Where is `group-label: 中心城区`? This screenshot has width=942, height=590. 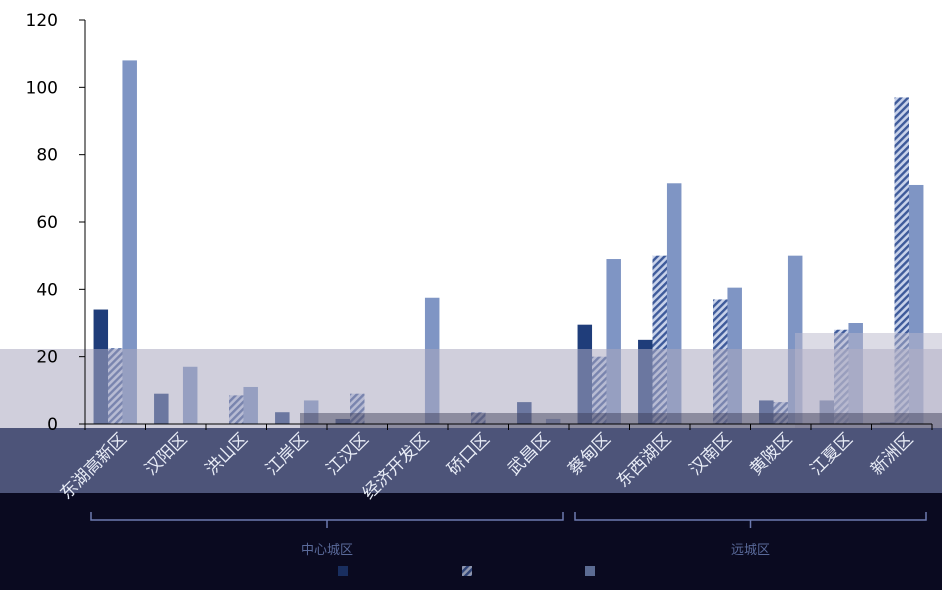
group-label: 中心城区 is located at coordinates (327, 550).